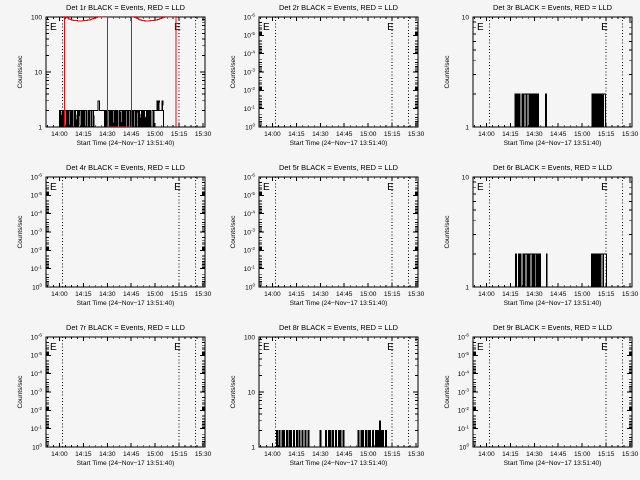 The width and height of the screenshot is (640, 480). Describe the element at coordinates (125, 167) in the screenshot. I see `panel-title: Det 4r BLACK = Events, RED = LLD` at that location.